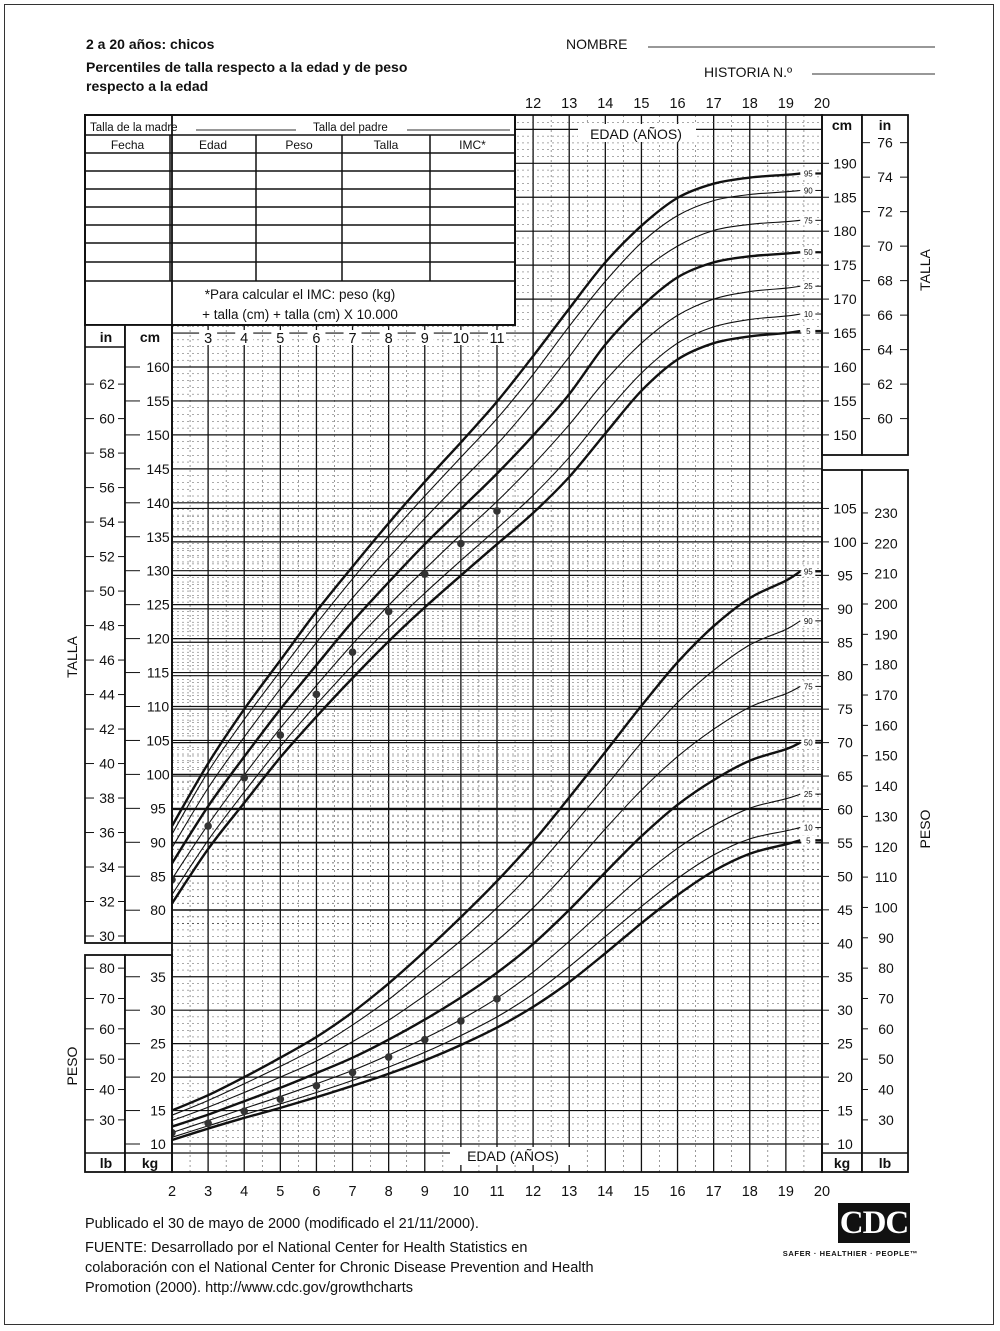 This screenshot has width=1000, height=1331. I want to click on chart-subtitle-line-2: respecto a la edad, so click(147, 86).